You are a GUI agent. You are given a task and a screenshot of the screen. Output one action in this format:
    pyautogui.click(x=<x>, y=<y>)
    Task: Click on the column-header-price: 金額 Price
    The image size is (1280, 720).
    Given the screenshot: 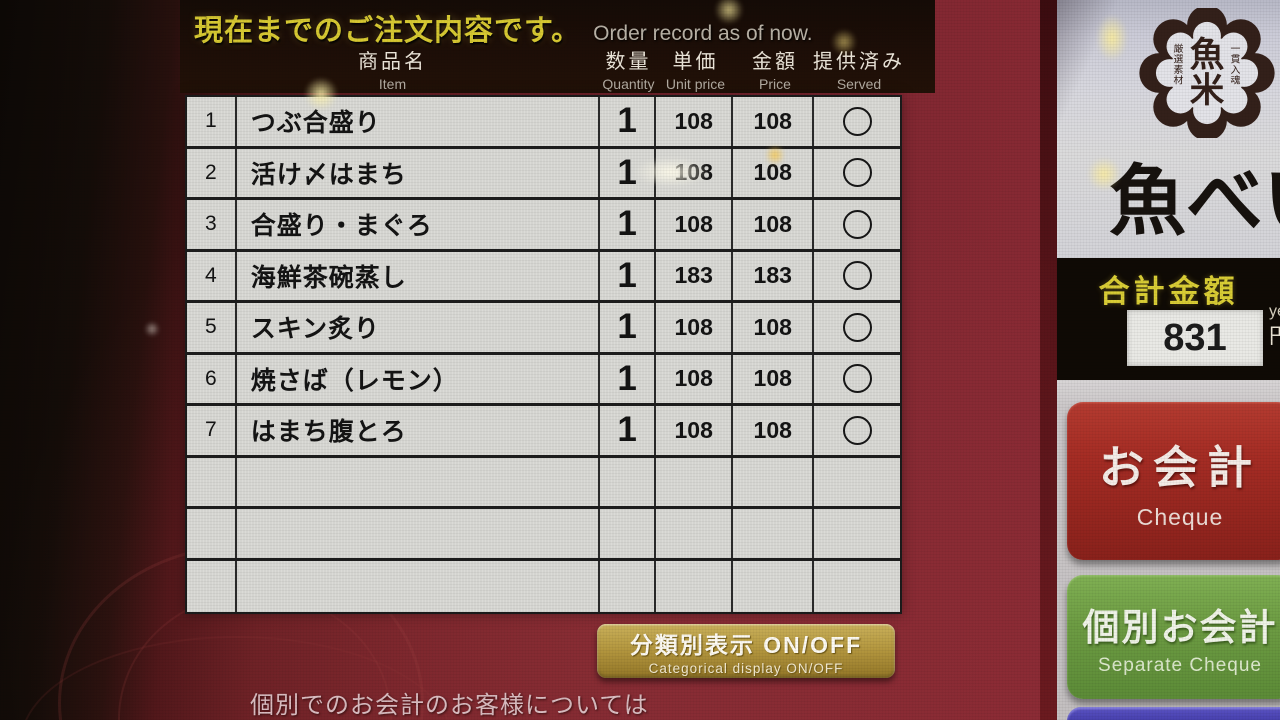 What is the action you would take?
    pyautogui.click(x=775, y=68)
    